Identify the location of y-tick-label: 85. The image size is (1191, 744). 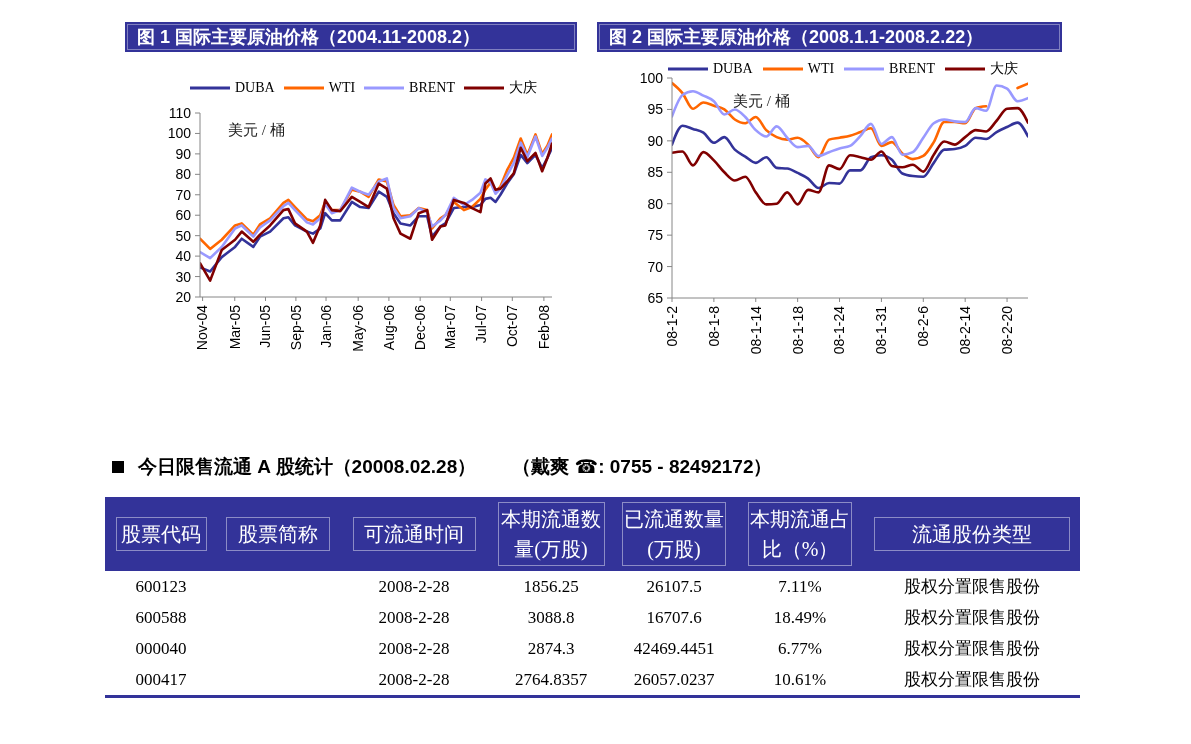
(655, 172).